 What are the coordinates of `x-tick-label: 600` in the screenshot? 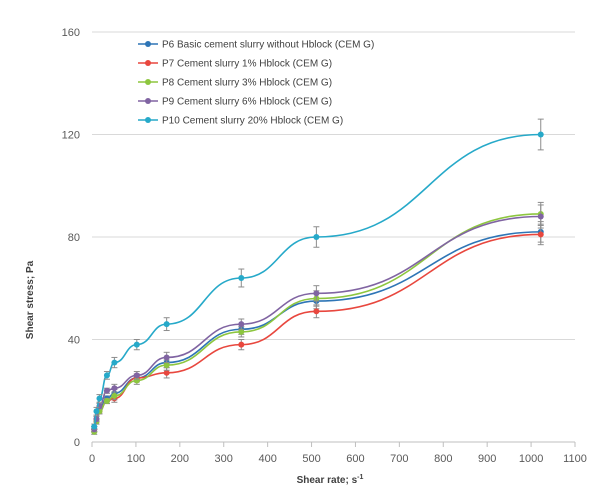 It's located at (355, 459).